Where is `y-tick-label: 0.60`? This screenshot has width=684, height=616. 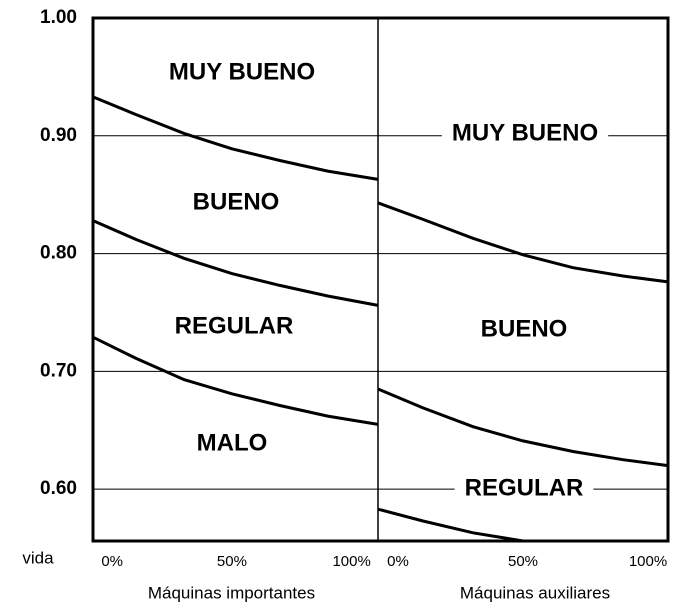 y-tick-label: 0.60 is located at coordinates (58, 488).